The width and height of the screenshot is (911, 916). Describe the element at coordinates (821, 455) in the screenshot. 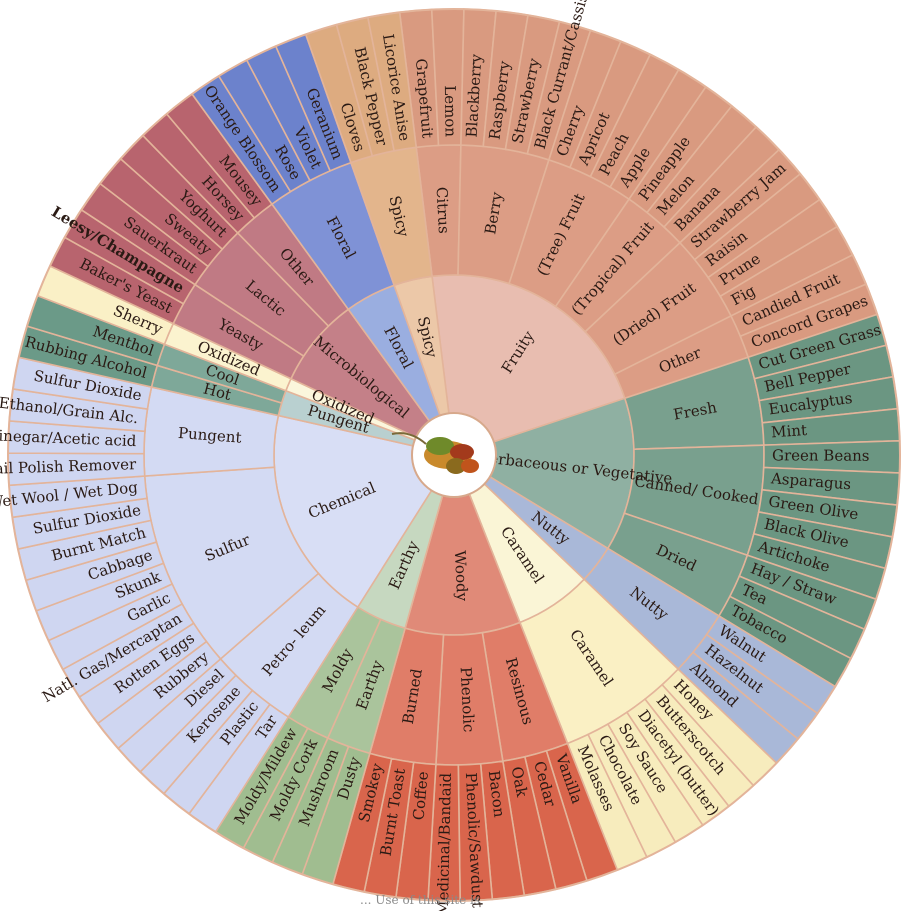

I see `descriptor-label-green-beans: Green Beans` at that location.